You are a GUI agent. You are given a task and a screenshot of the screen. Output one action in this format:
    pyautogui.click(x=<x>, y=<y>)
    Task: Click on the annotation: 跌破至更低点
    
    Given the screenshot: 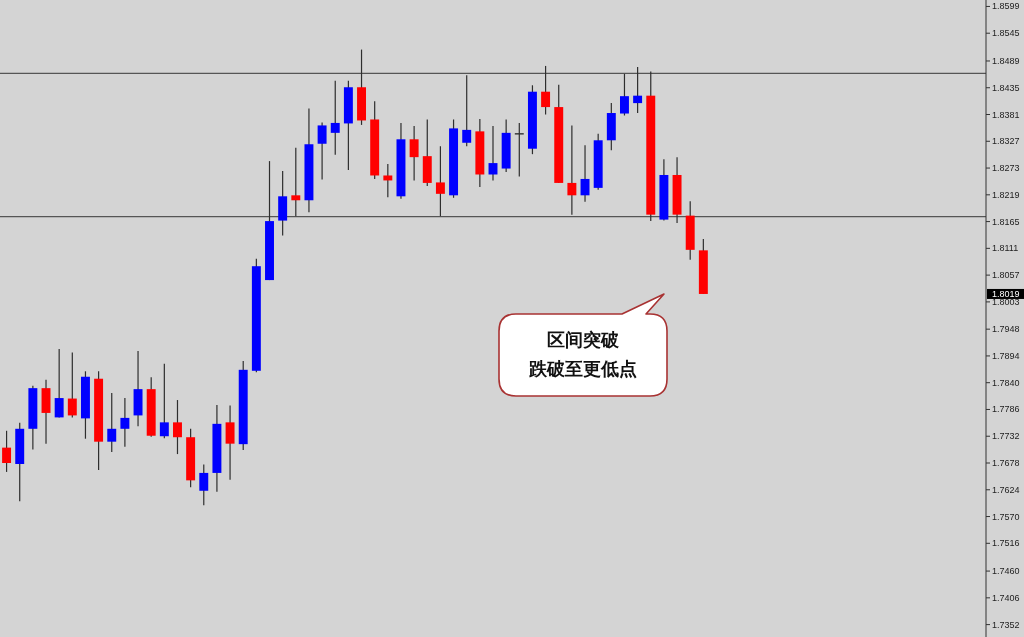 What is the action you would take?
    pyautogui.click(x=582, y=368)
    